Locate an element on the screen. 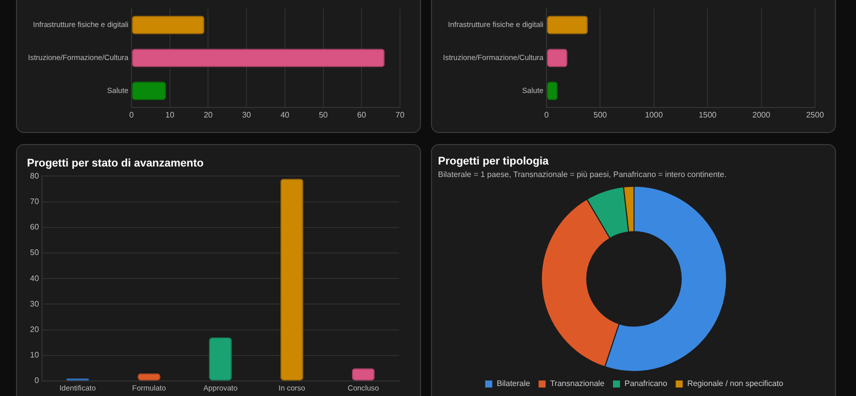 This screenshot has height=396, width=856. y-tick-label: 10 is located at coordinates (35, 355).